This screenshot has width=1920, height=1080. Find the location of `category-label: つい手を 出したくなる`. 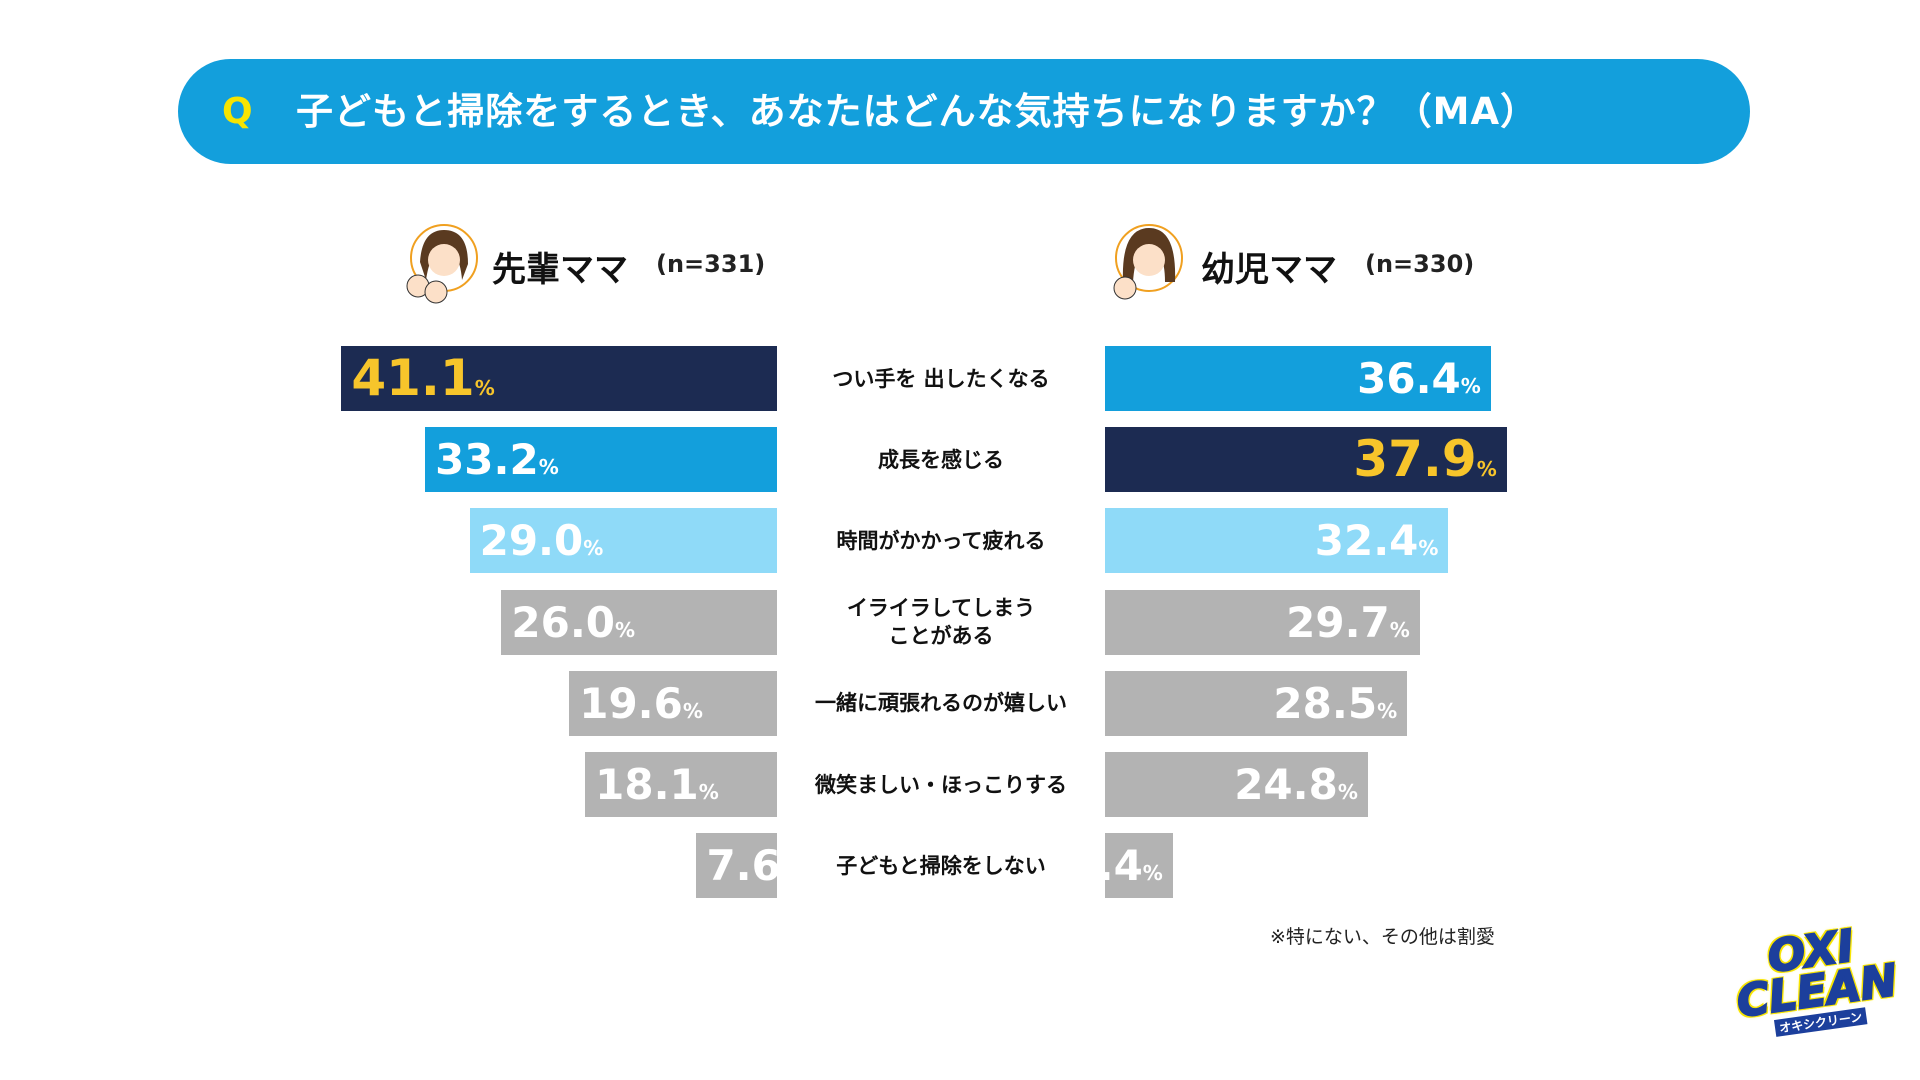

category-label: つい手を 出したくなる is located at coordinates (941, 378).